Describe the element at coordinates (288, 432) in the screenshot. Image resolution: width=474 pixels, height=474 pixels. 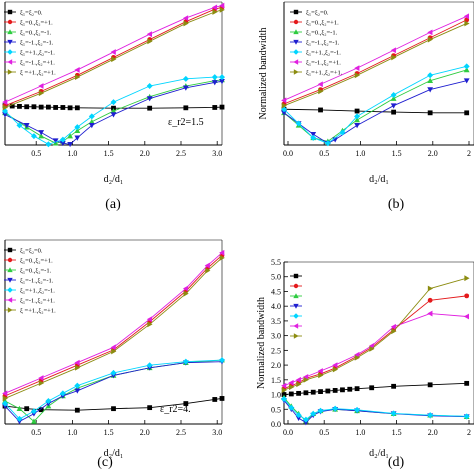
I see `x-tick-label: 0.0` at that location.